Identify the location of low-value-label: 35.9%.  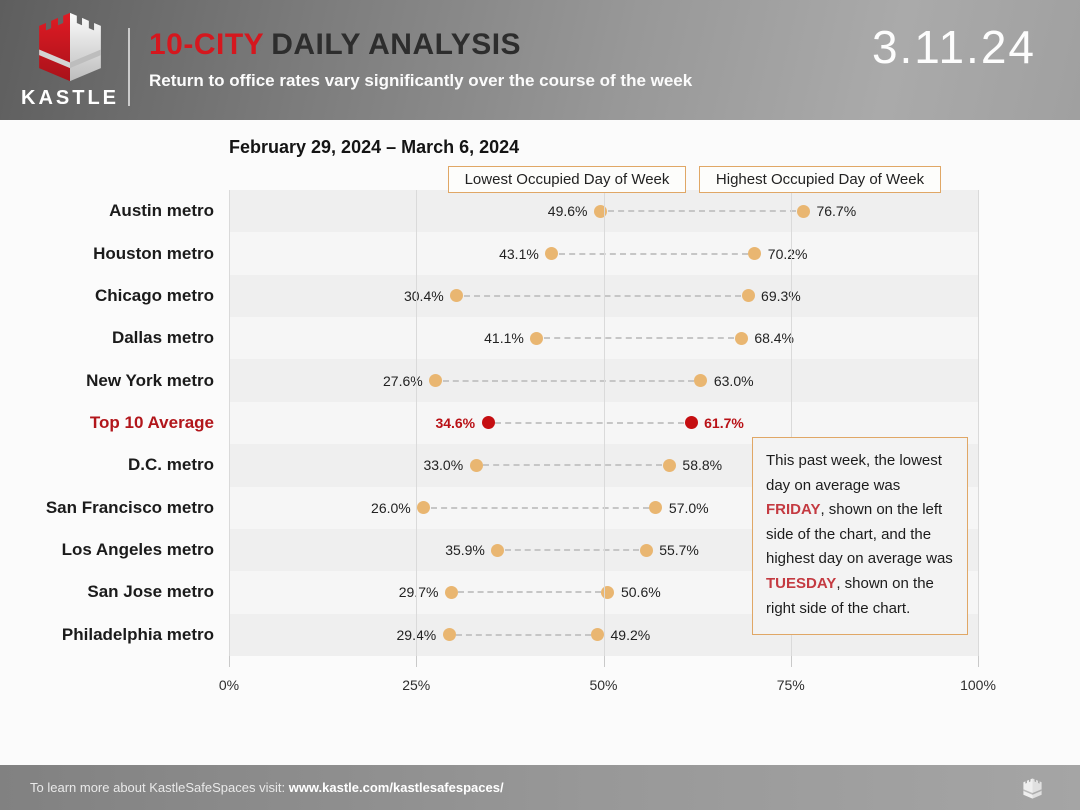
(465, 550).